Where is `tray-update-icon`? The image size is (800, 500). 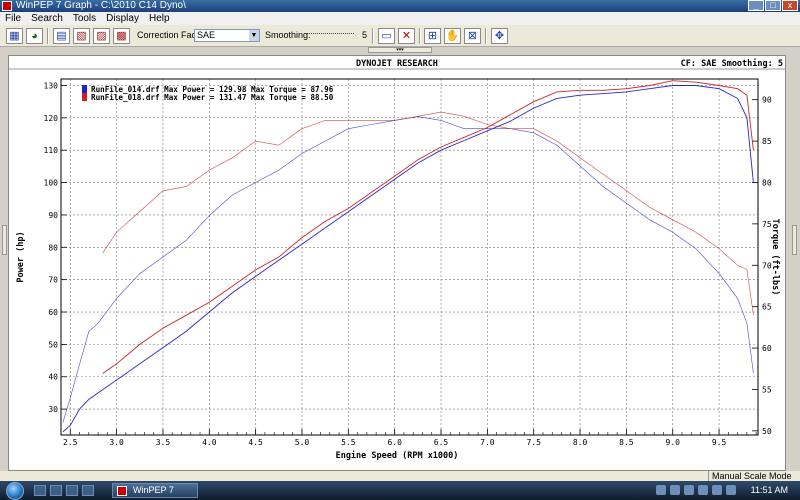
tray-update-icon is located at coordinates (703, 490).